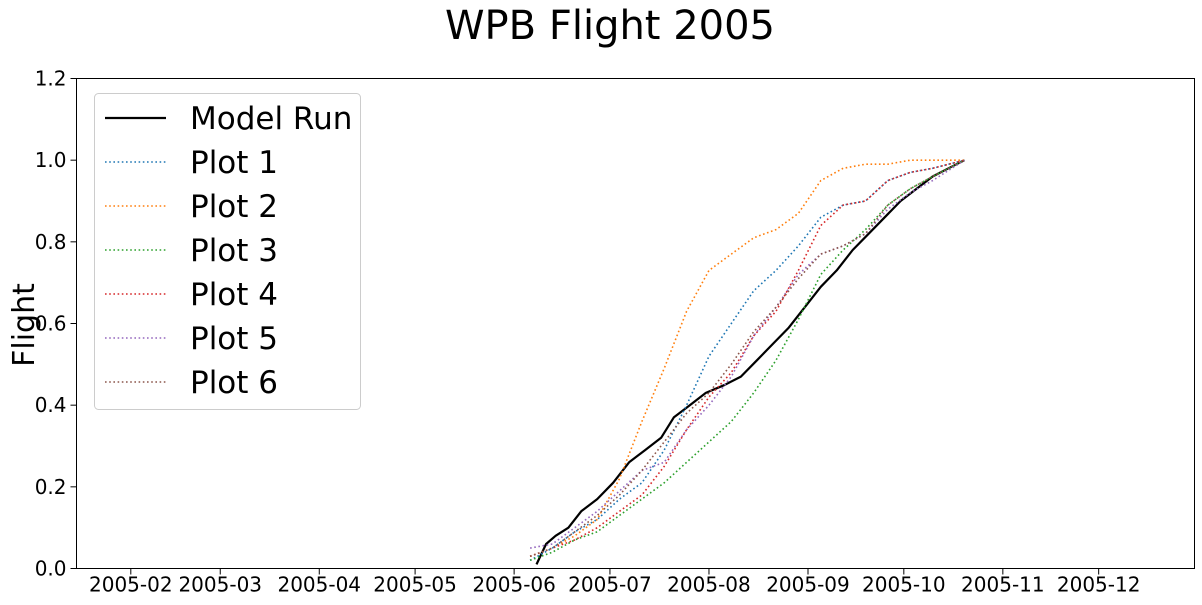 The image size is (1202, 605). What do you see at coordinates (234, 163) in the screenshot?
I see `legend-label-1: Plot 1` at bounding box center [234, 163].